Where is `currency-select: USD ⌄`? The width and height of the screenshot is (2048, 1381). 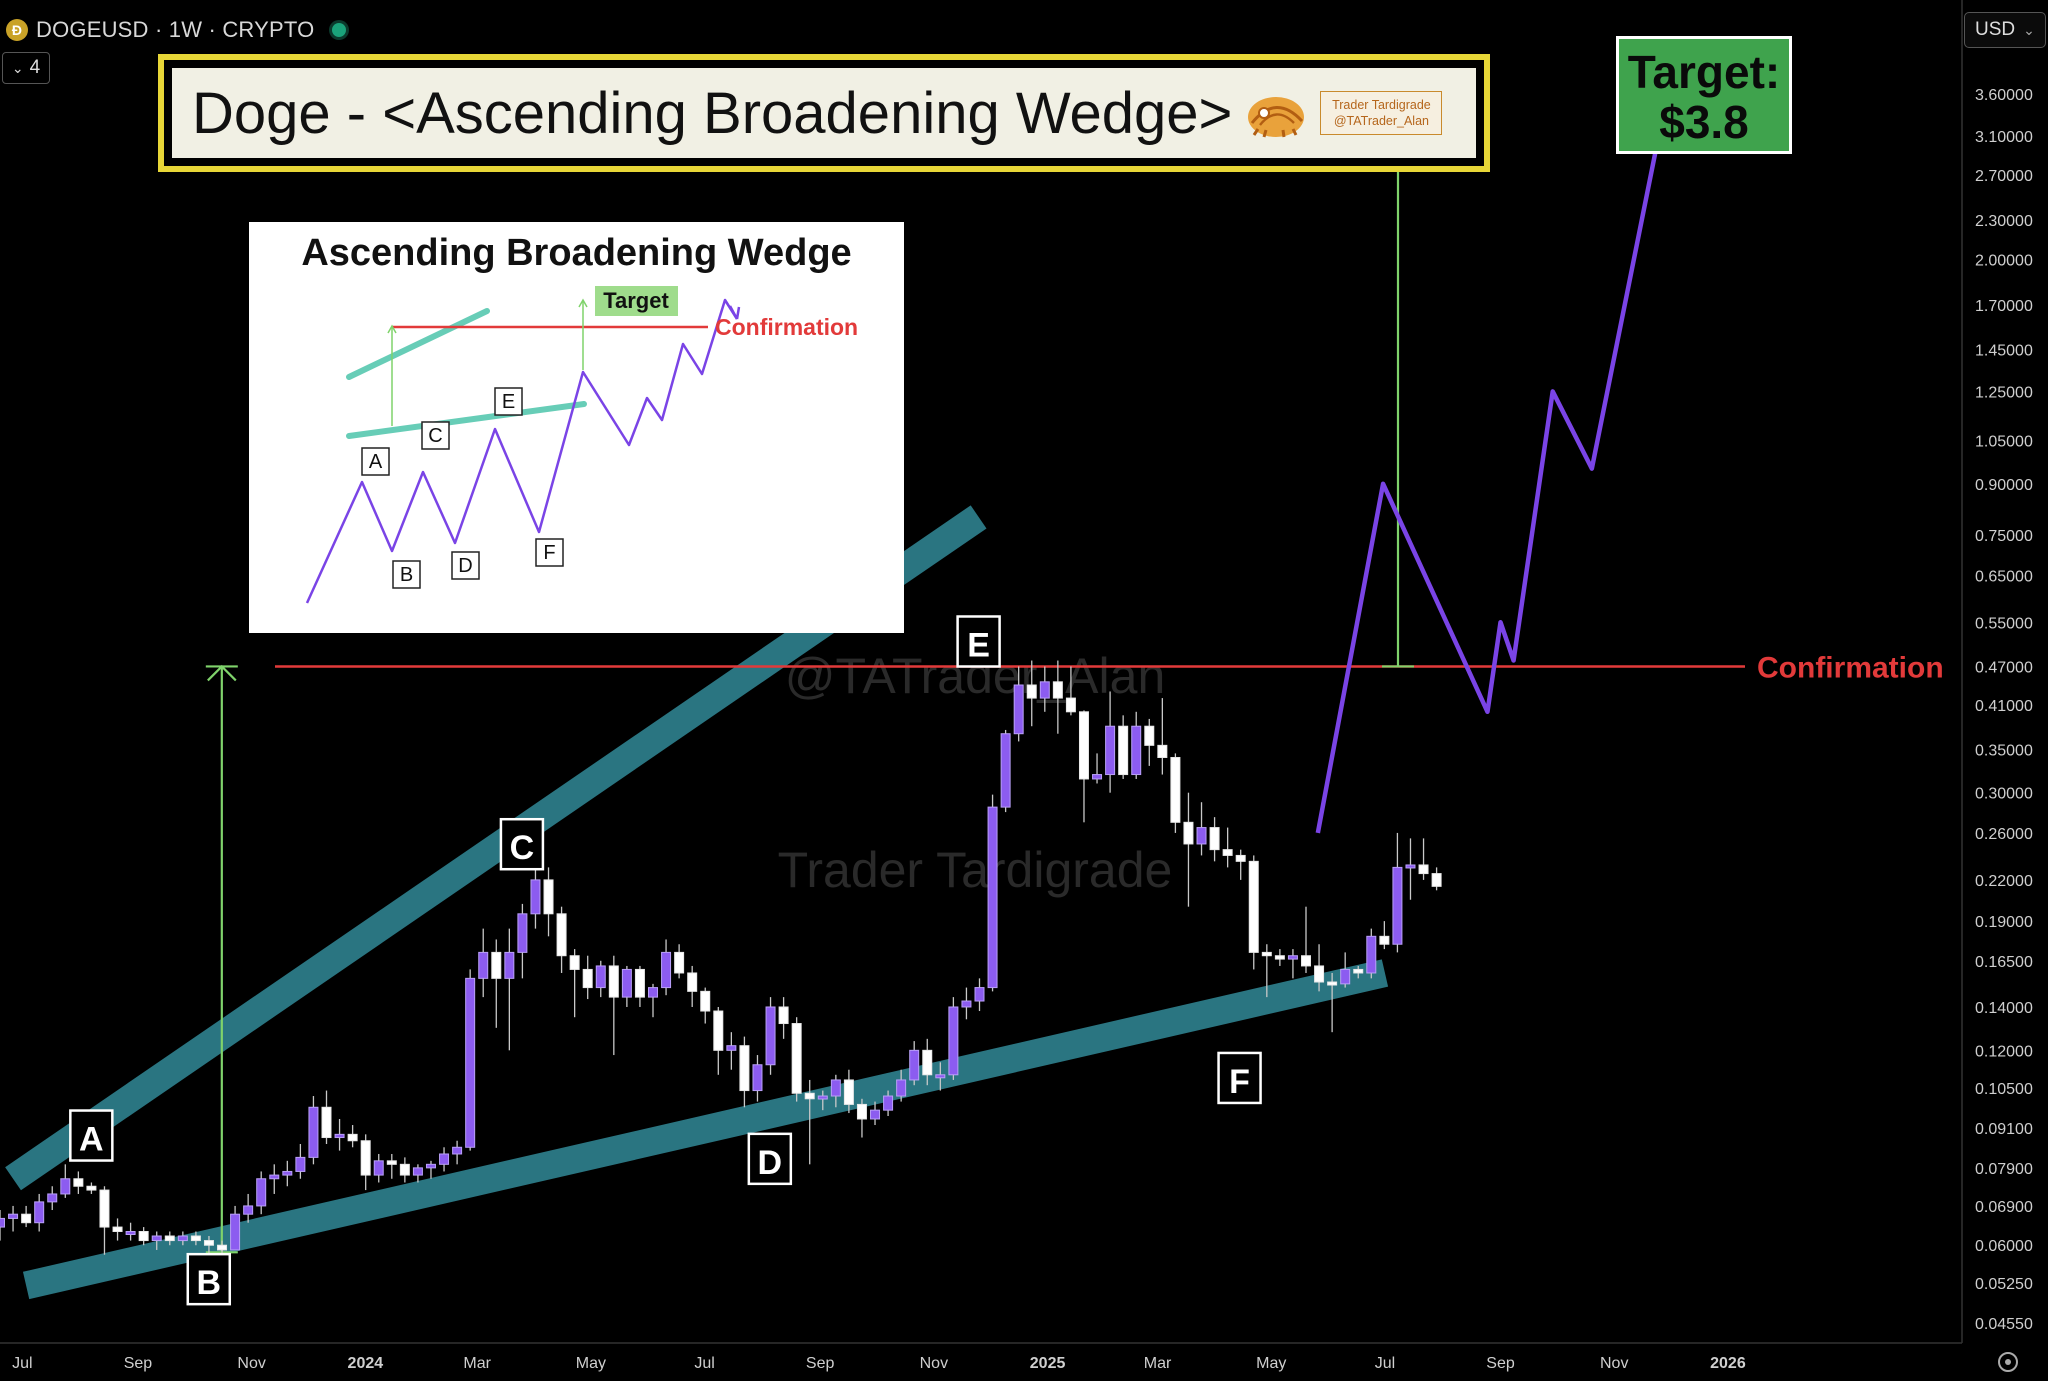
currency-select: USD ⌄ is located at coordinates (2005, 30).